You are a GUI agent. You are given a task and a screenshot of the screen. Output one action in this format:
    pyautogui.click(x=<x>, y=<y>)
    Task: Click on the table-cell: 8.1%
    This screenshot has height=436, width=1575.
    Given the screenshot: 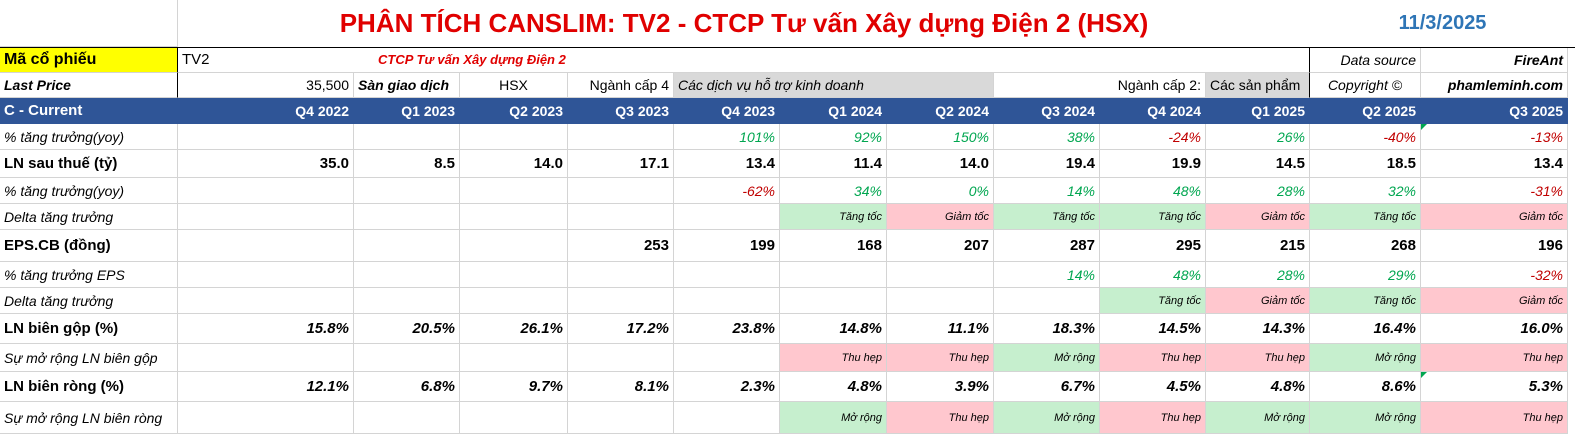 What is the action you would take?
    pyautogui.click(x=621, y=387)
    